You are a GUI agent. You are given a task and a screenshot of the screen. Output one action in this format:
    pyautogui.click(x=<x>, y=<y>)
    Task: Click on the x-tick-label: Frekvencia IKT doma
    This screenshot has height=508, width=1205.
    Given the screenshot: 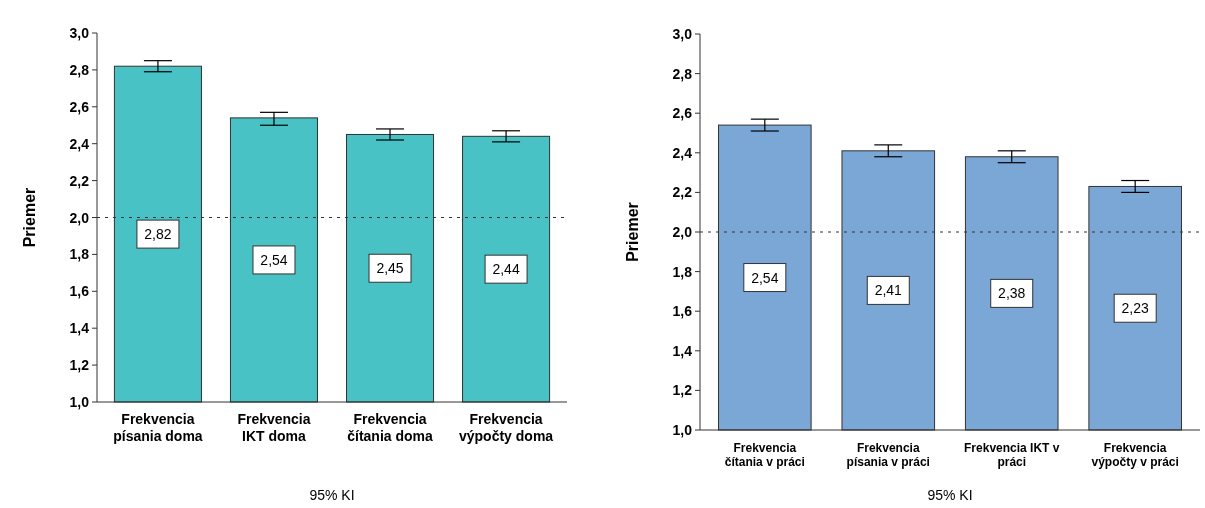 What is the action you would take?
    pyautogui.click(x=274, y=427)
    